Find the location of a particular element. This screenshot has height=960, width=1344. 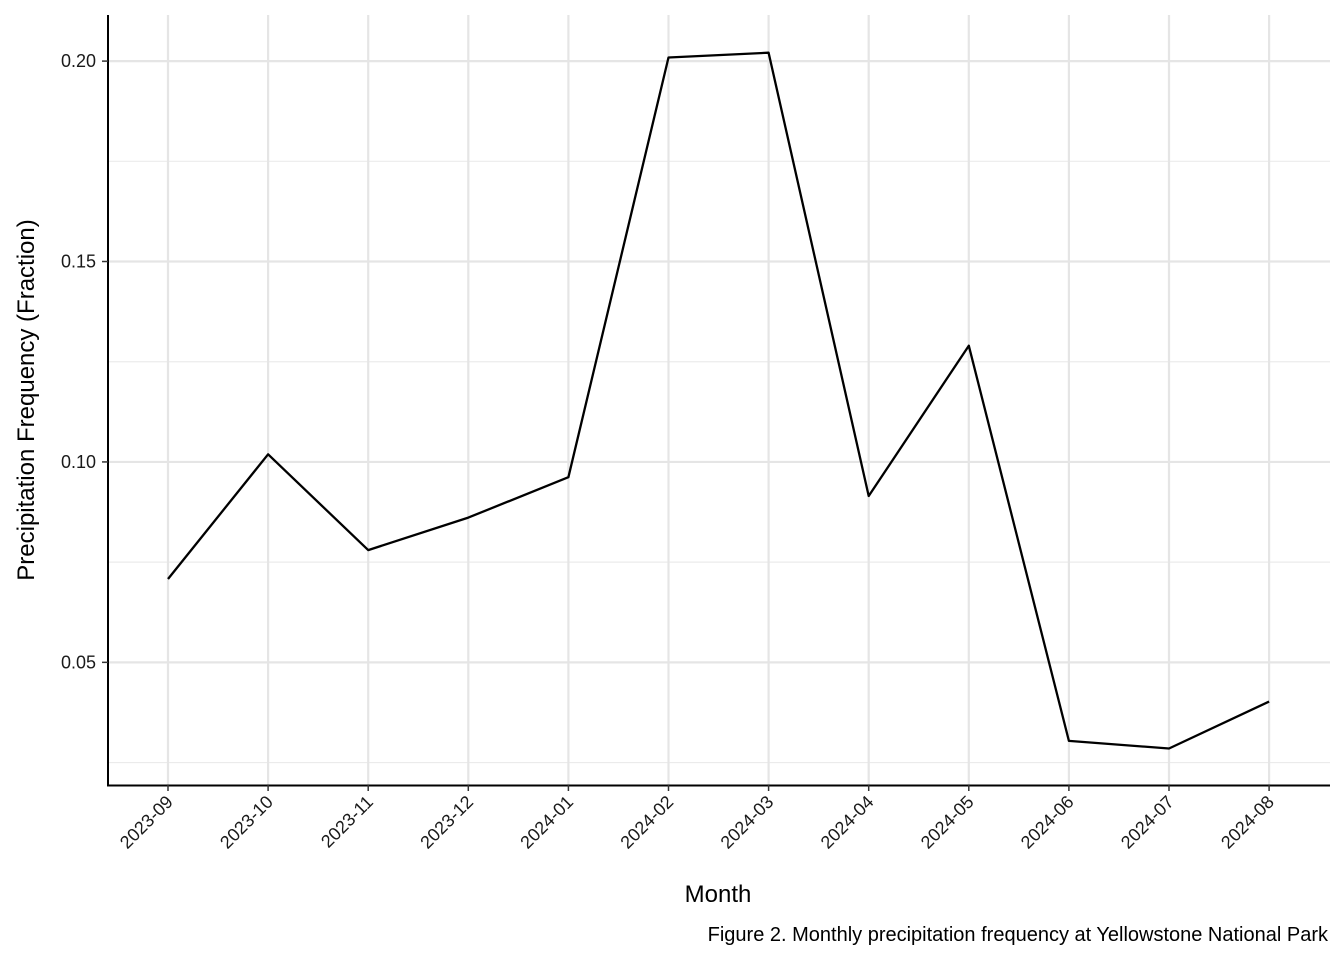

x-tick-label: 2024-07 is located at coordinates (1147, 822).